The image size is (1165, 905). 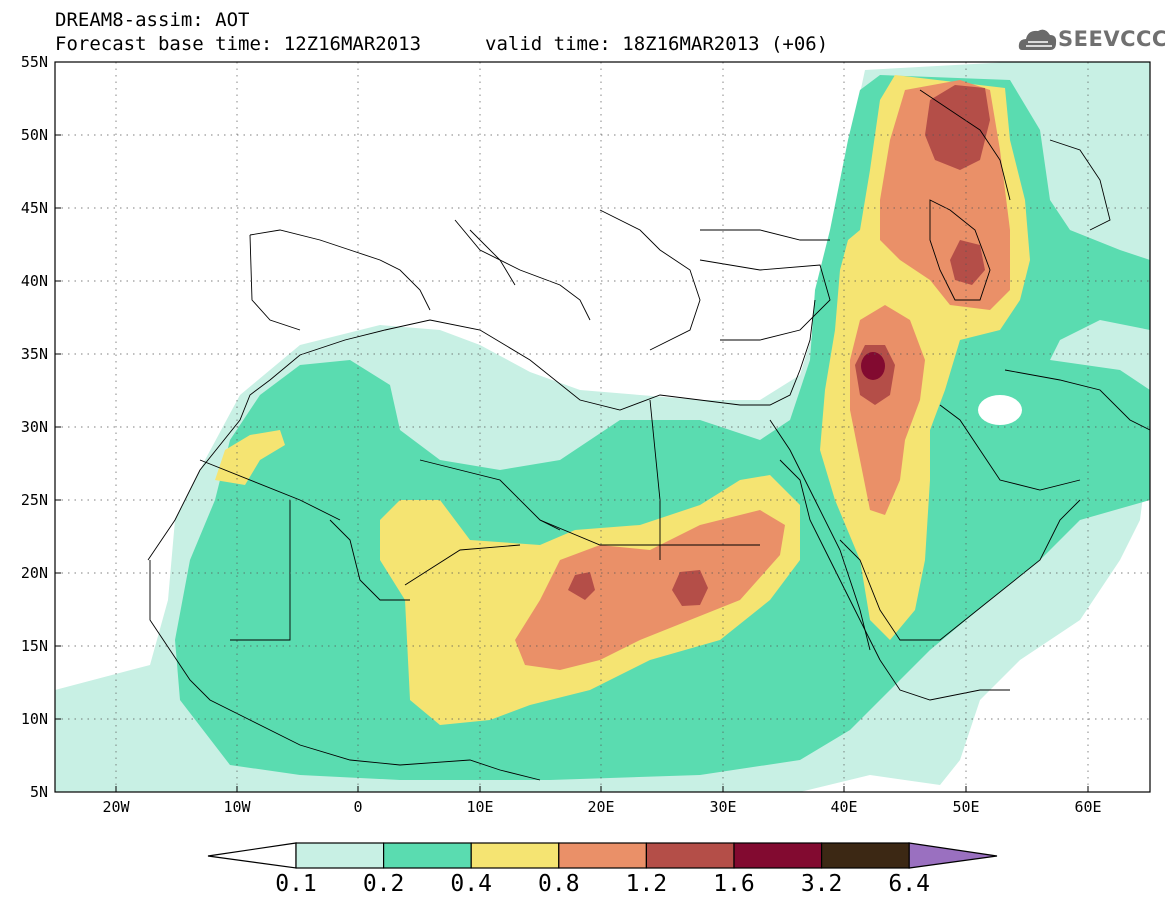 I want to click on colorbar, so click(x=602, y=855).